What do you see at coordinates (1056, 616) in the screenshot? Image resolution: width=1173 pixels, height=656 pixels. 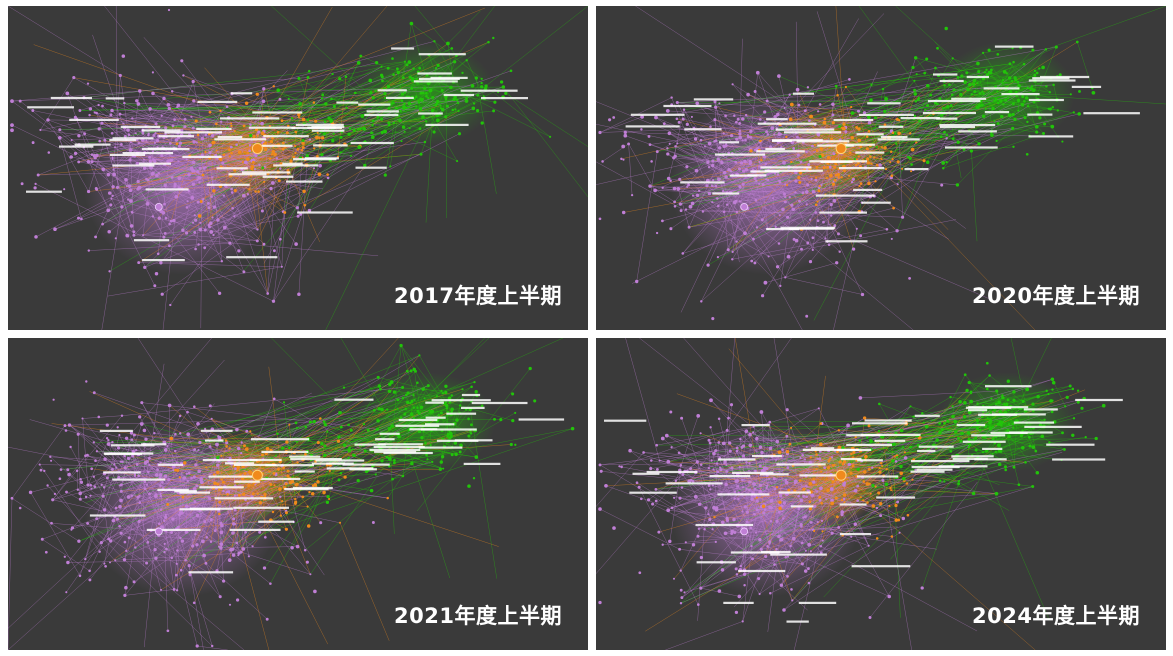 I see `panel-label-2024: 2024年度上半期` at bounding box center [1056, 616].